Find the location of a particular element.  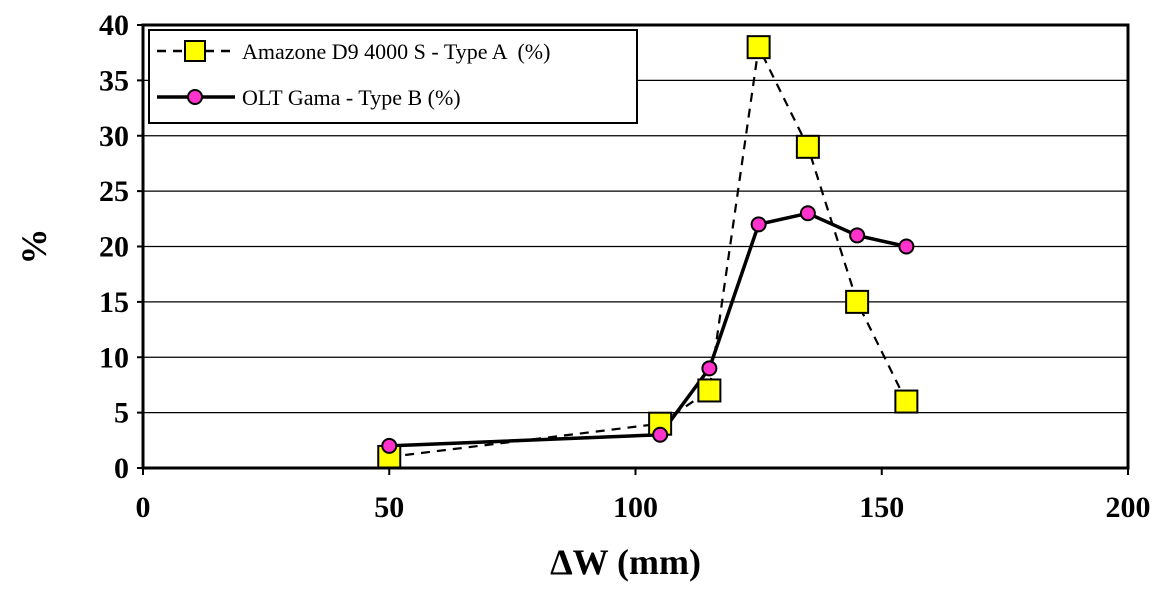

y-tick-label: 0 is located at coordinates (121, 468).